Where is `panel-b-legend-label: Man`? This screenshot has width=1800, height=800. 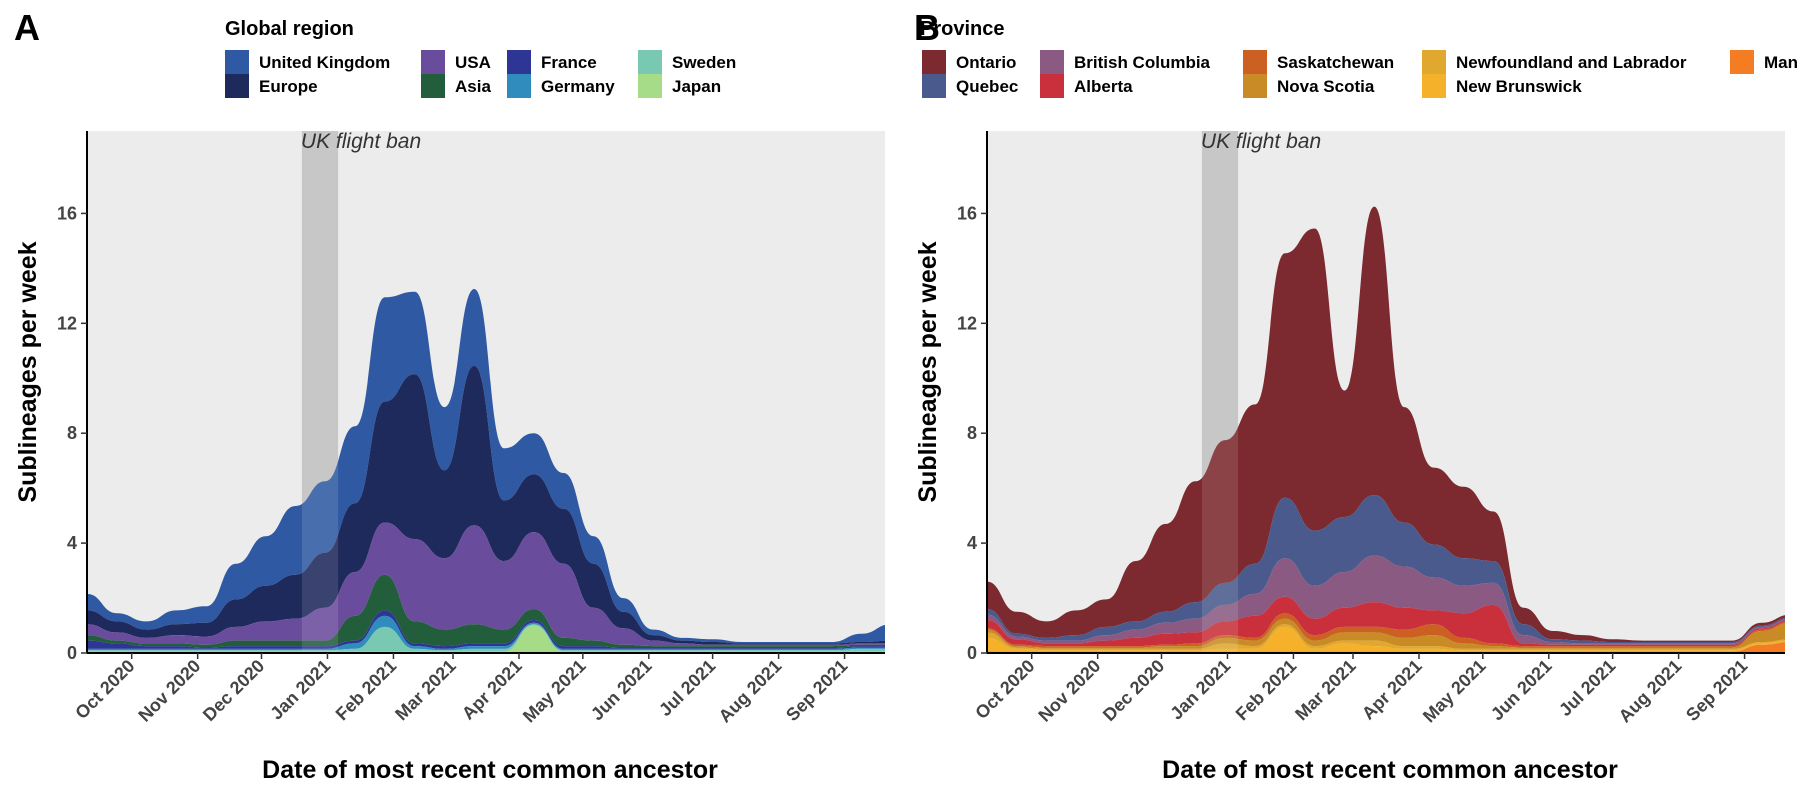
panel-b-legend-label: Man is located at coordinates (1781, 62).